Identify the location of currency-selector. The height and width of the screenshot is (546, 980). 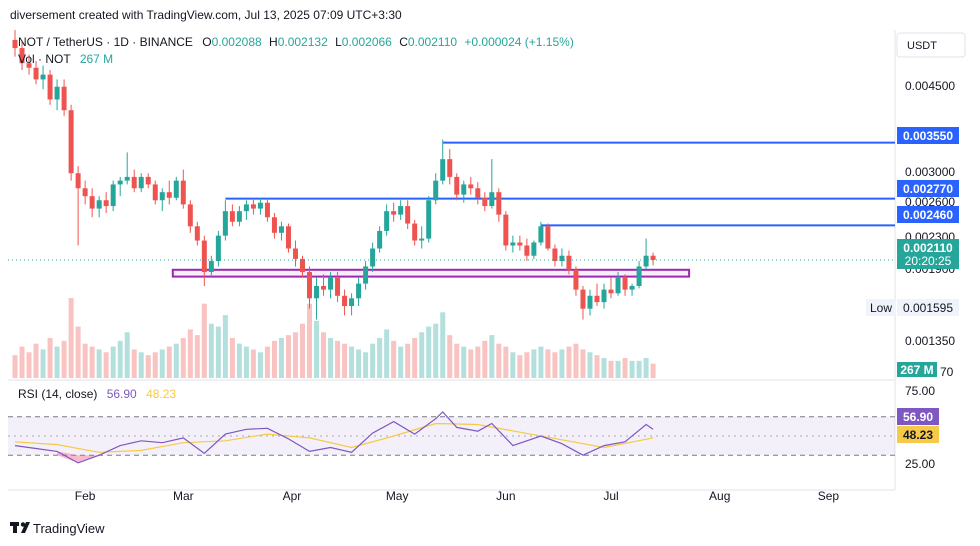
(931, 45).